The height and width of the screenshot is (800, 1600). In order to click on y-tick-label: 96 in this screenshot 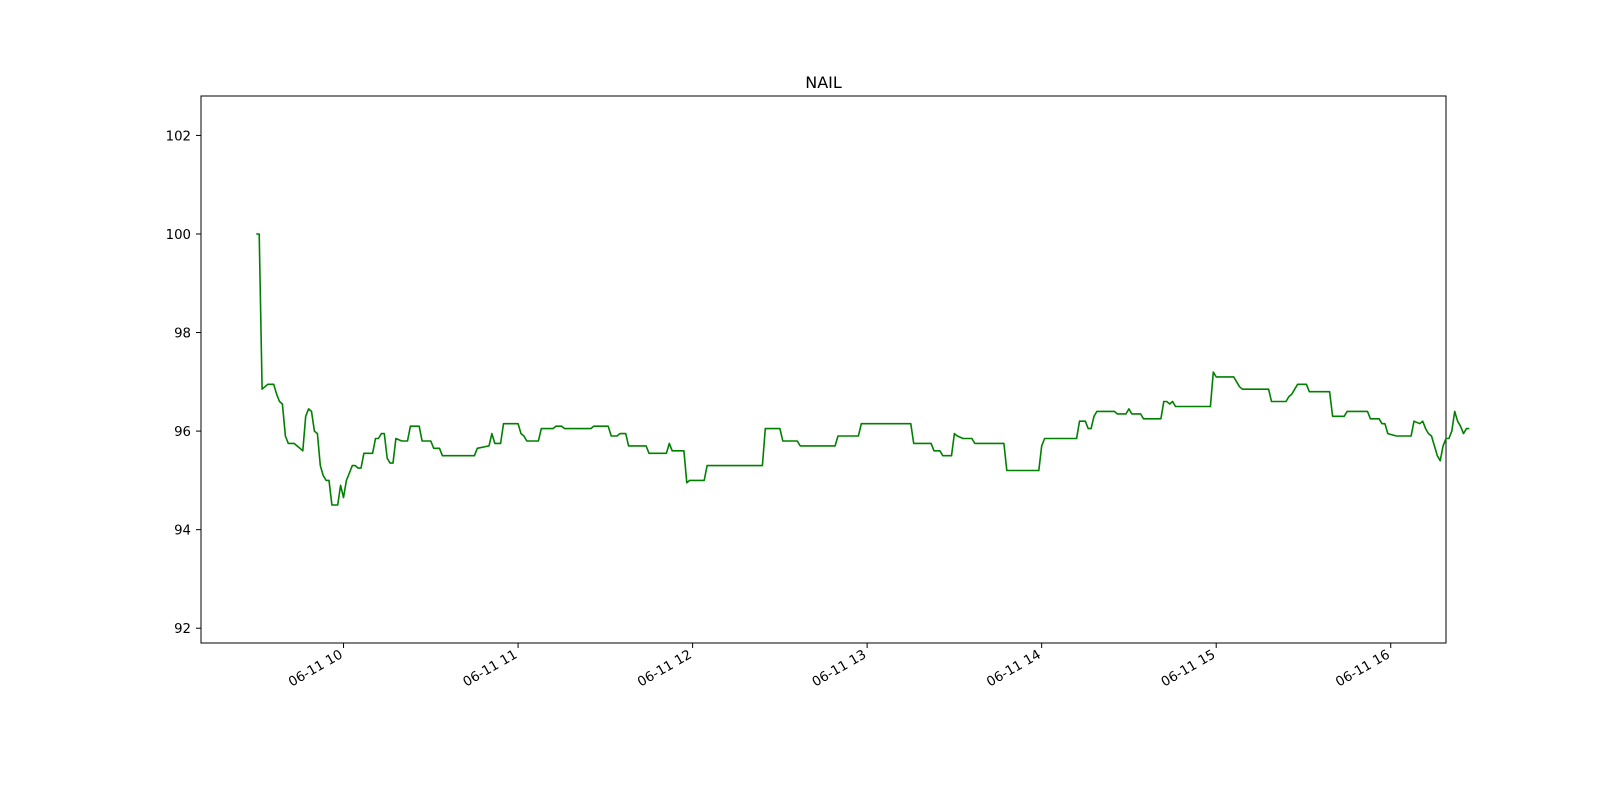, I will do `click(182, 432)`.